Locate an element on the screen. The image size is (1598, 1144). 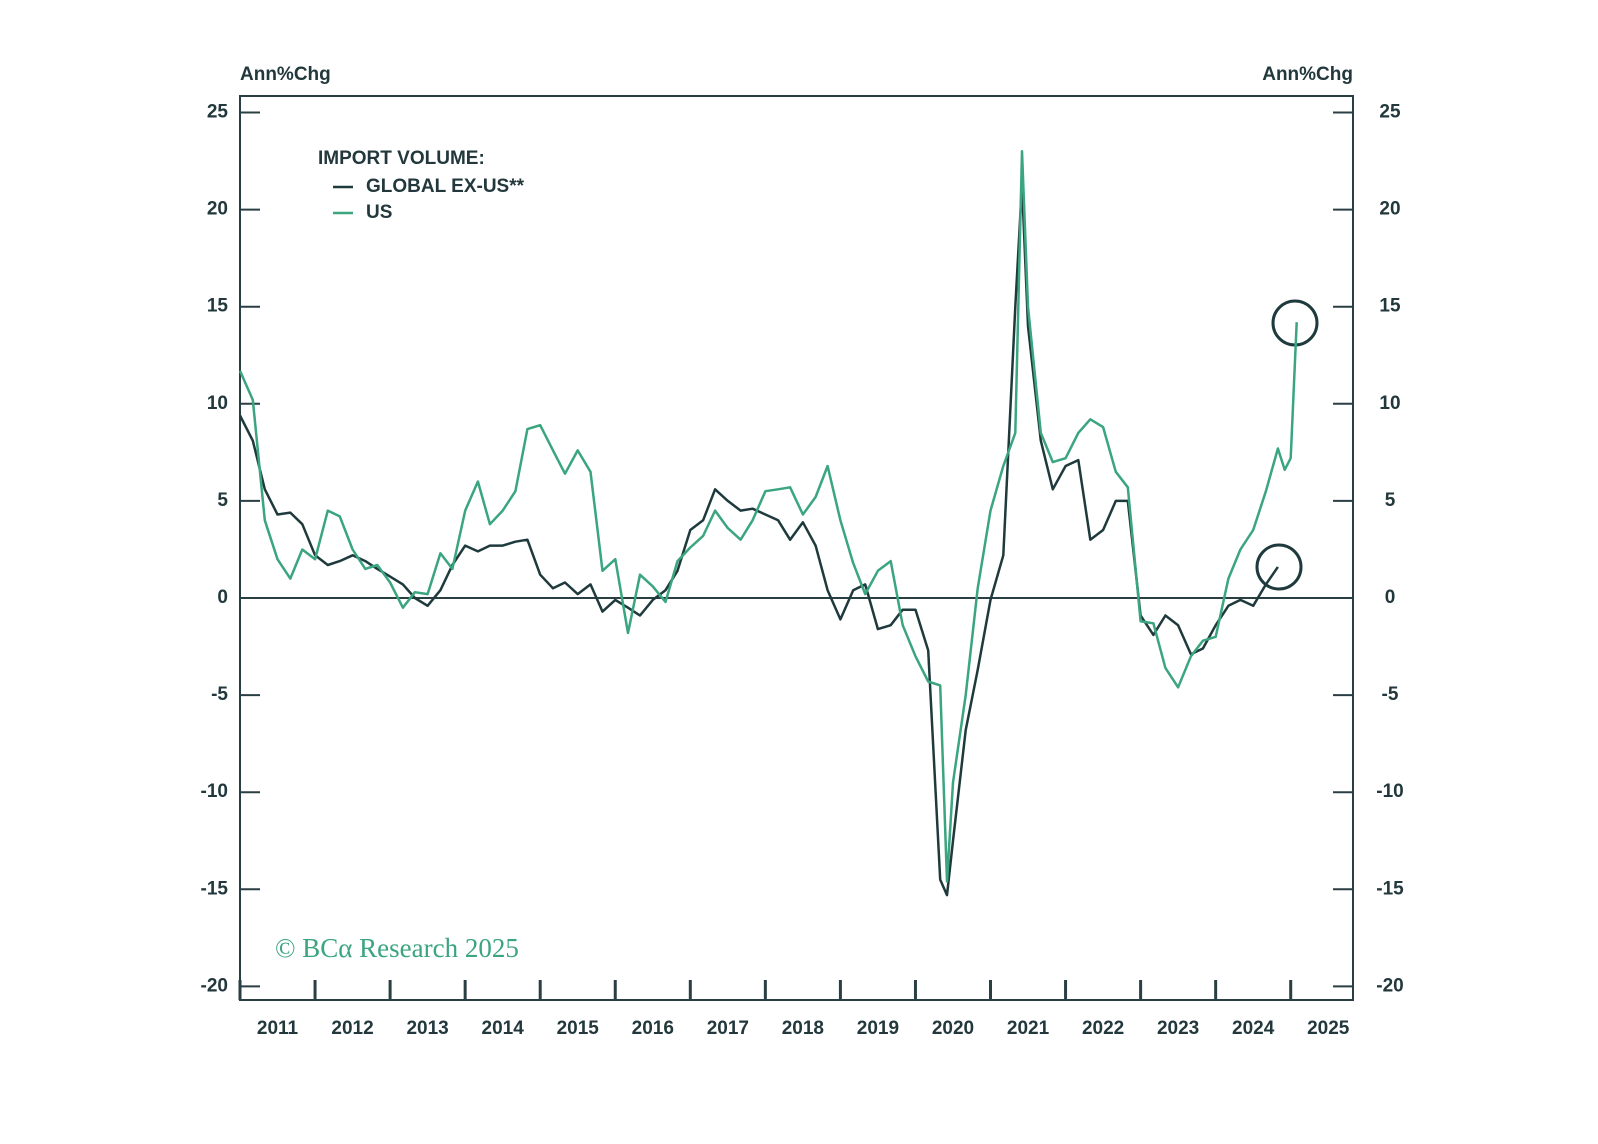
x-tick-label: 2017 is located at coordinates (728, 1028).